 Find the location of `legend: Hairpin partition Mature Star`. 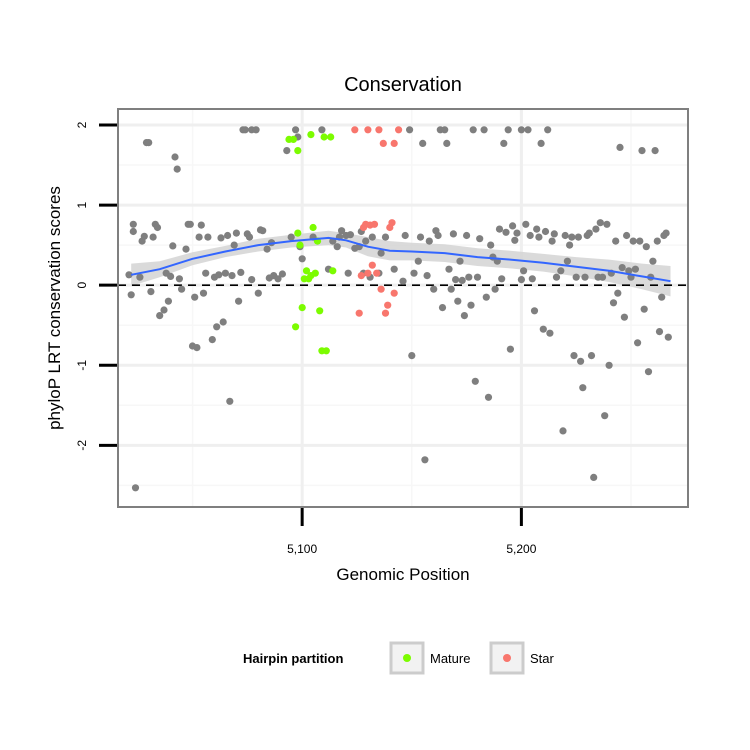

legend: Hairpin partition Mature Star is located at coordinates (399, 658).